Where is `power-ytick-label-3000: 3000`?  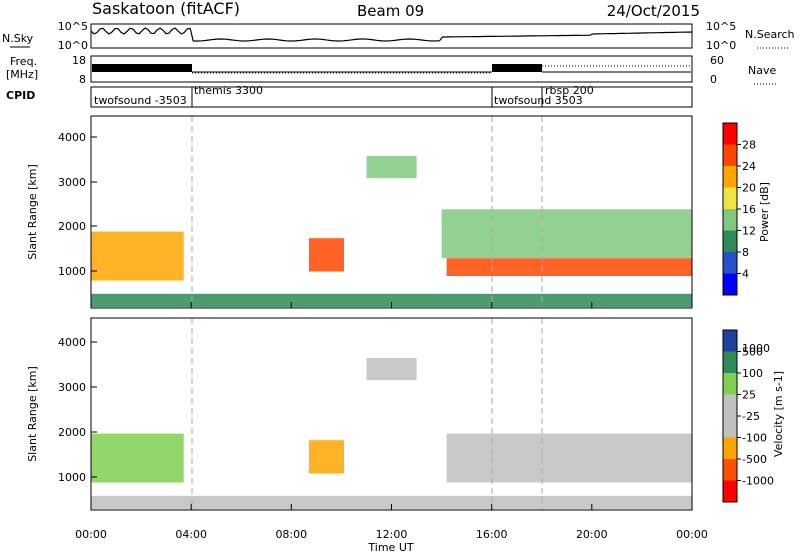
power-ytick-label-3000: 3000 is located at coordinates (72, 182).